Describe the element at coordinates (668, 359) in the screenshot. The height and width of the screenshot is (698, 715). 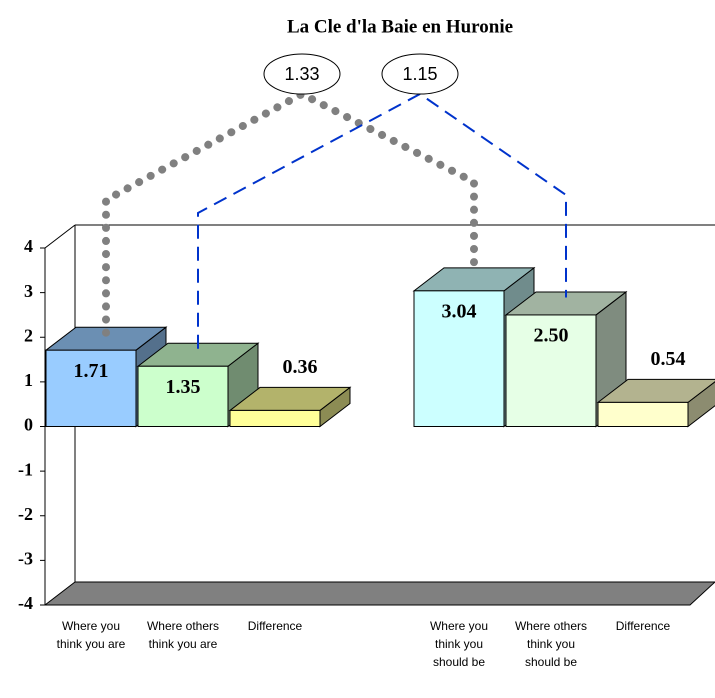
I see `value-label: 0.54` at that location.